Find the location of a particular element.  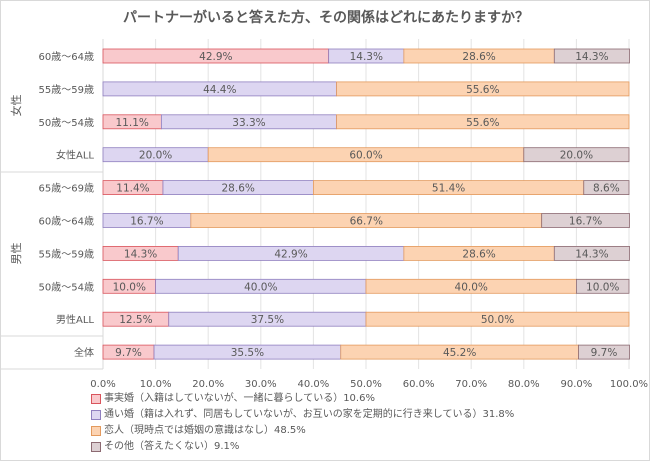

data-label: 11.1% is located at coordinates (132, 123).